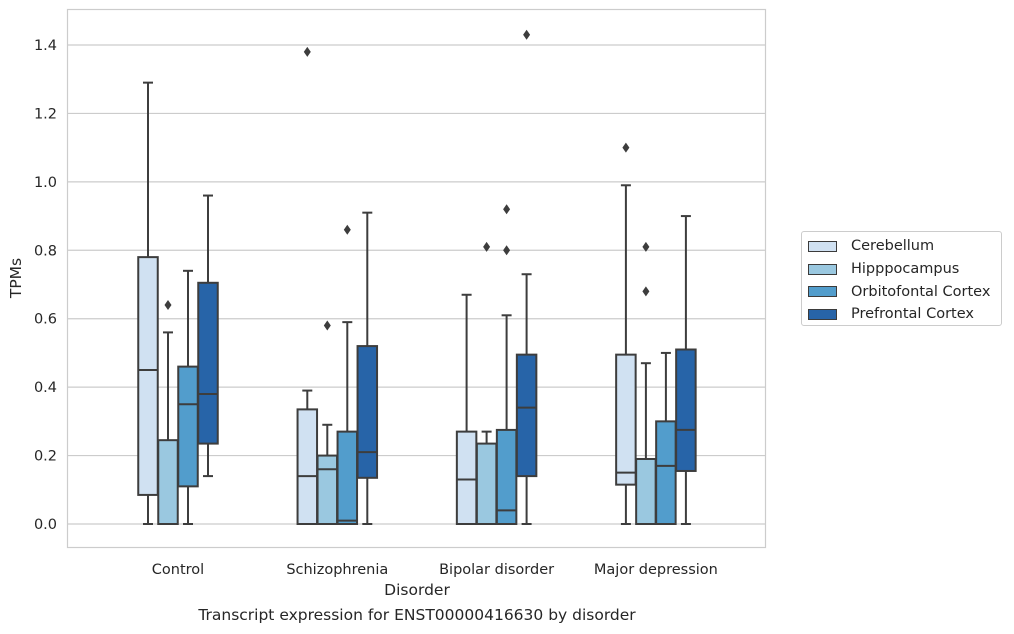  I want to click on legend-item: Orbitofontal Cortex, so click(904, 291).